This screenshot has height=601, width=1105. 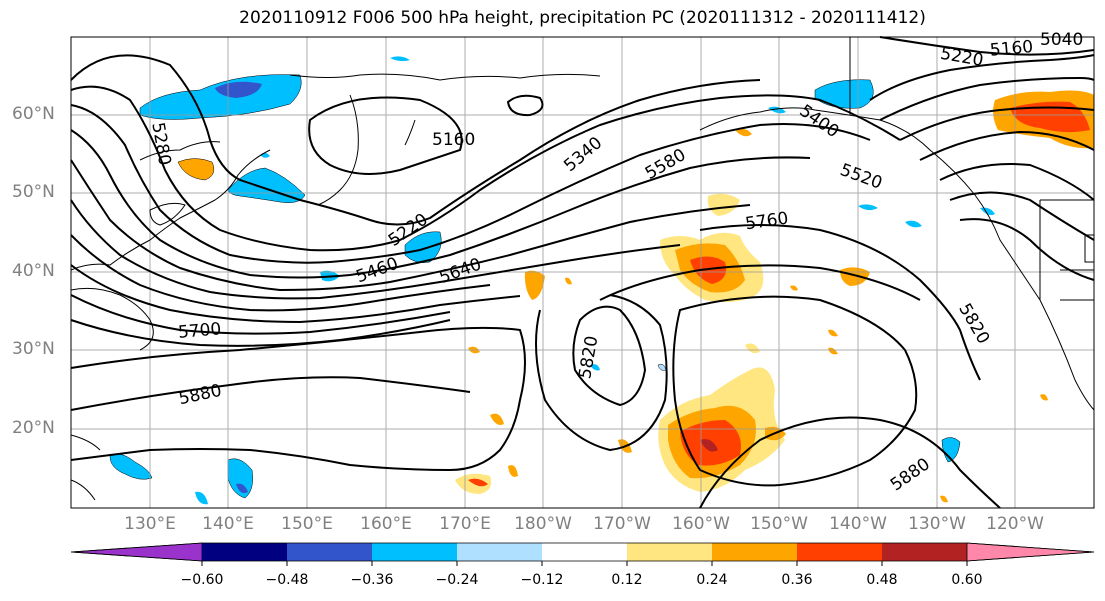 What do you see at coordinates (542, 580) in the screenshot?
I see `colorbar-tick-label: −0.12` at bounding box center [542, 580].